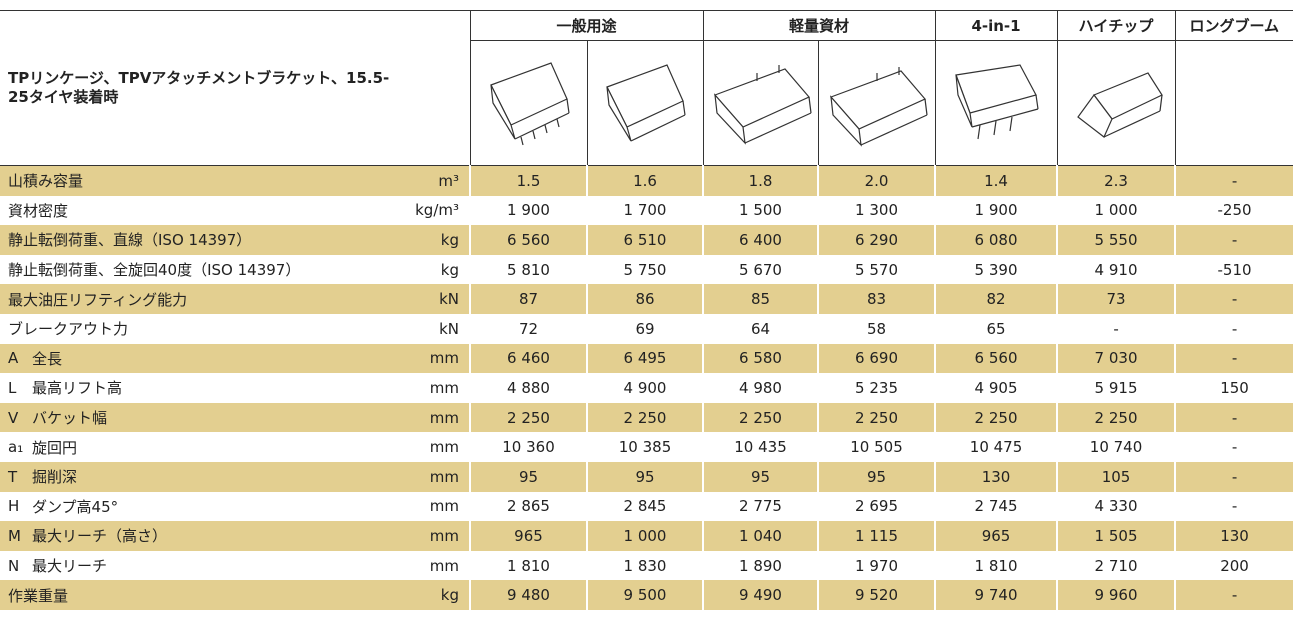 This screenshot has width=1293, height=622. What do you see at coordinates (876, 180) in the screenshot?
I see `value-cell: 2.0` at bounding box center [876, 180].